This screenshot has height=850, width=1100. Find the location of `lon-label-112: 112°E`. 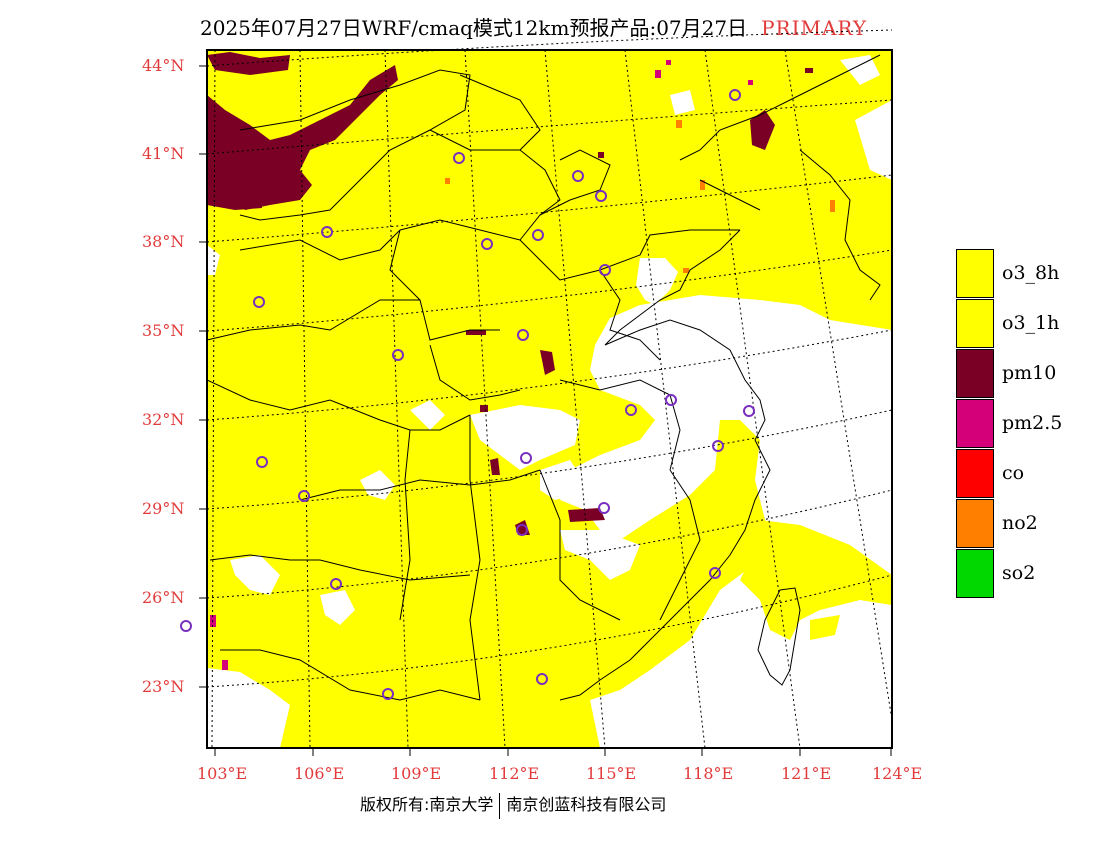

lon-label-112: 112°E is located at coordinates (514, 773).